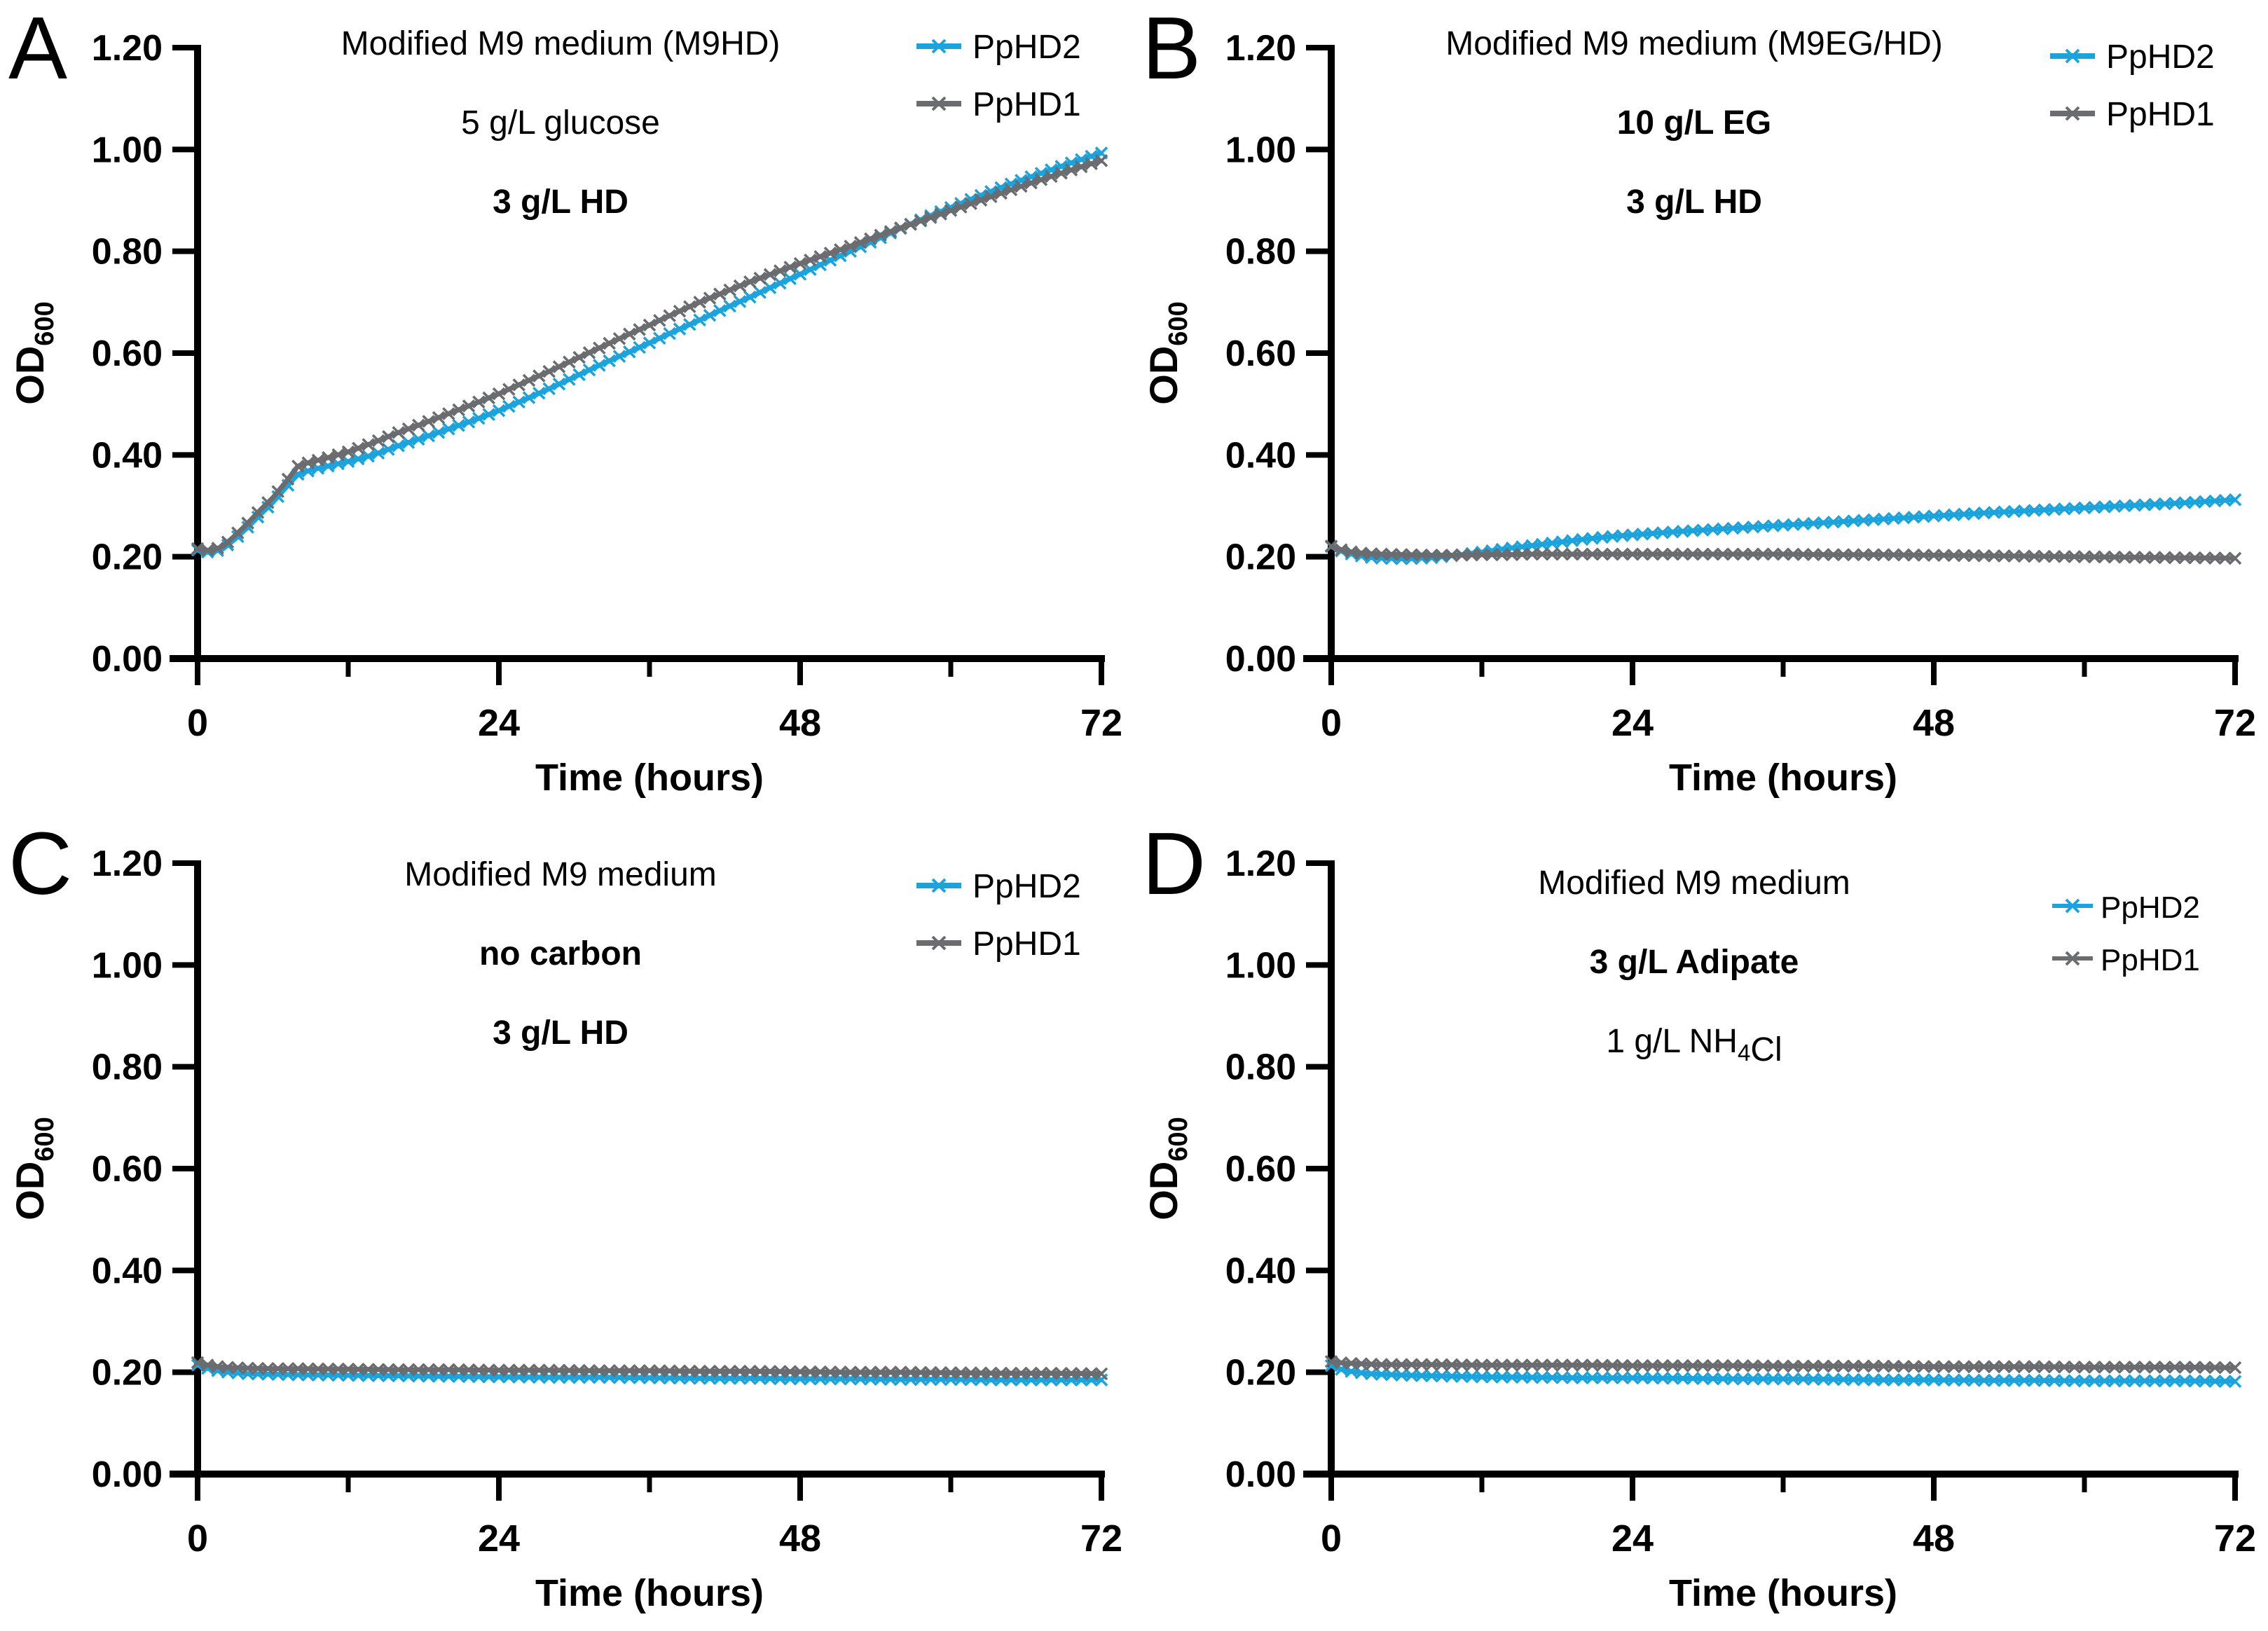 This screenshot has width=2268, height=1631. Describe the element at coordinates (1694, 123) in the screenshot. I see `chart-title-line: 10 g/L EG` at that location.